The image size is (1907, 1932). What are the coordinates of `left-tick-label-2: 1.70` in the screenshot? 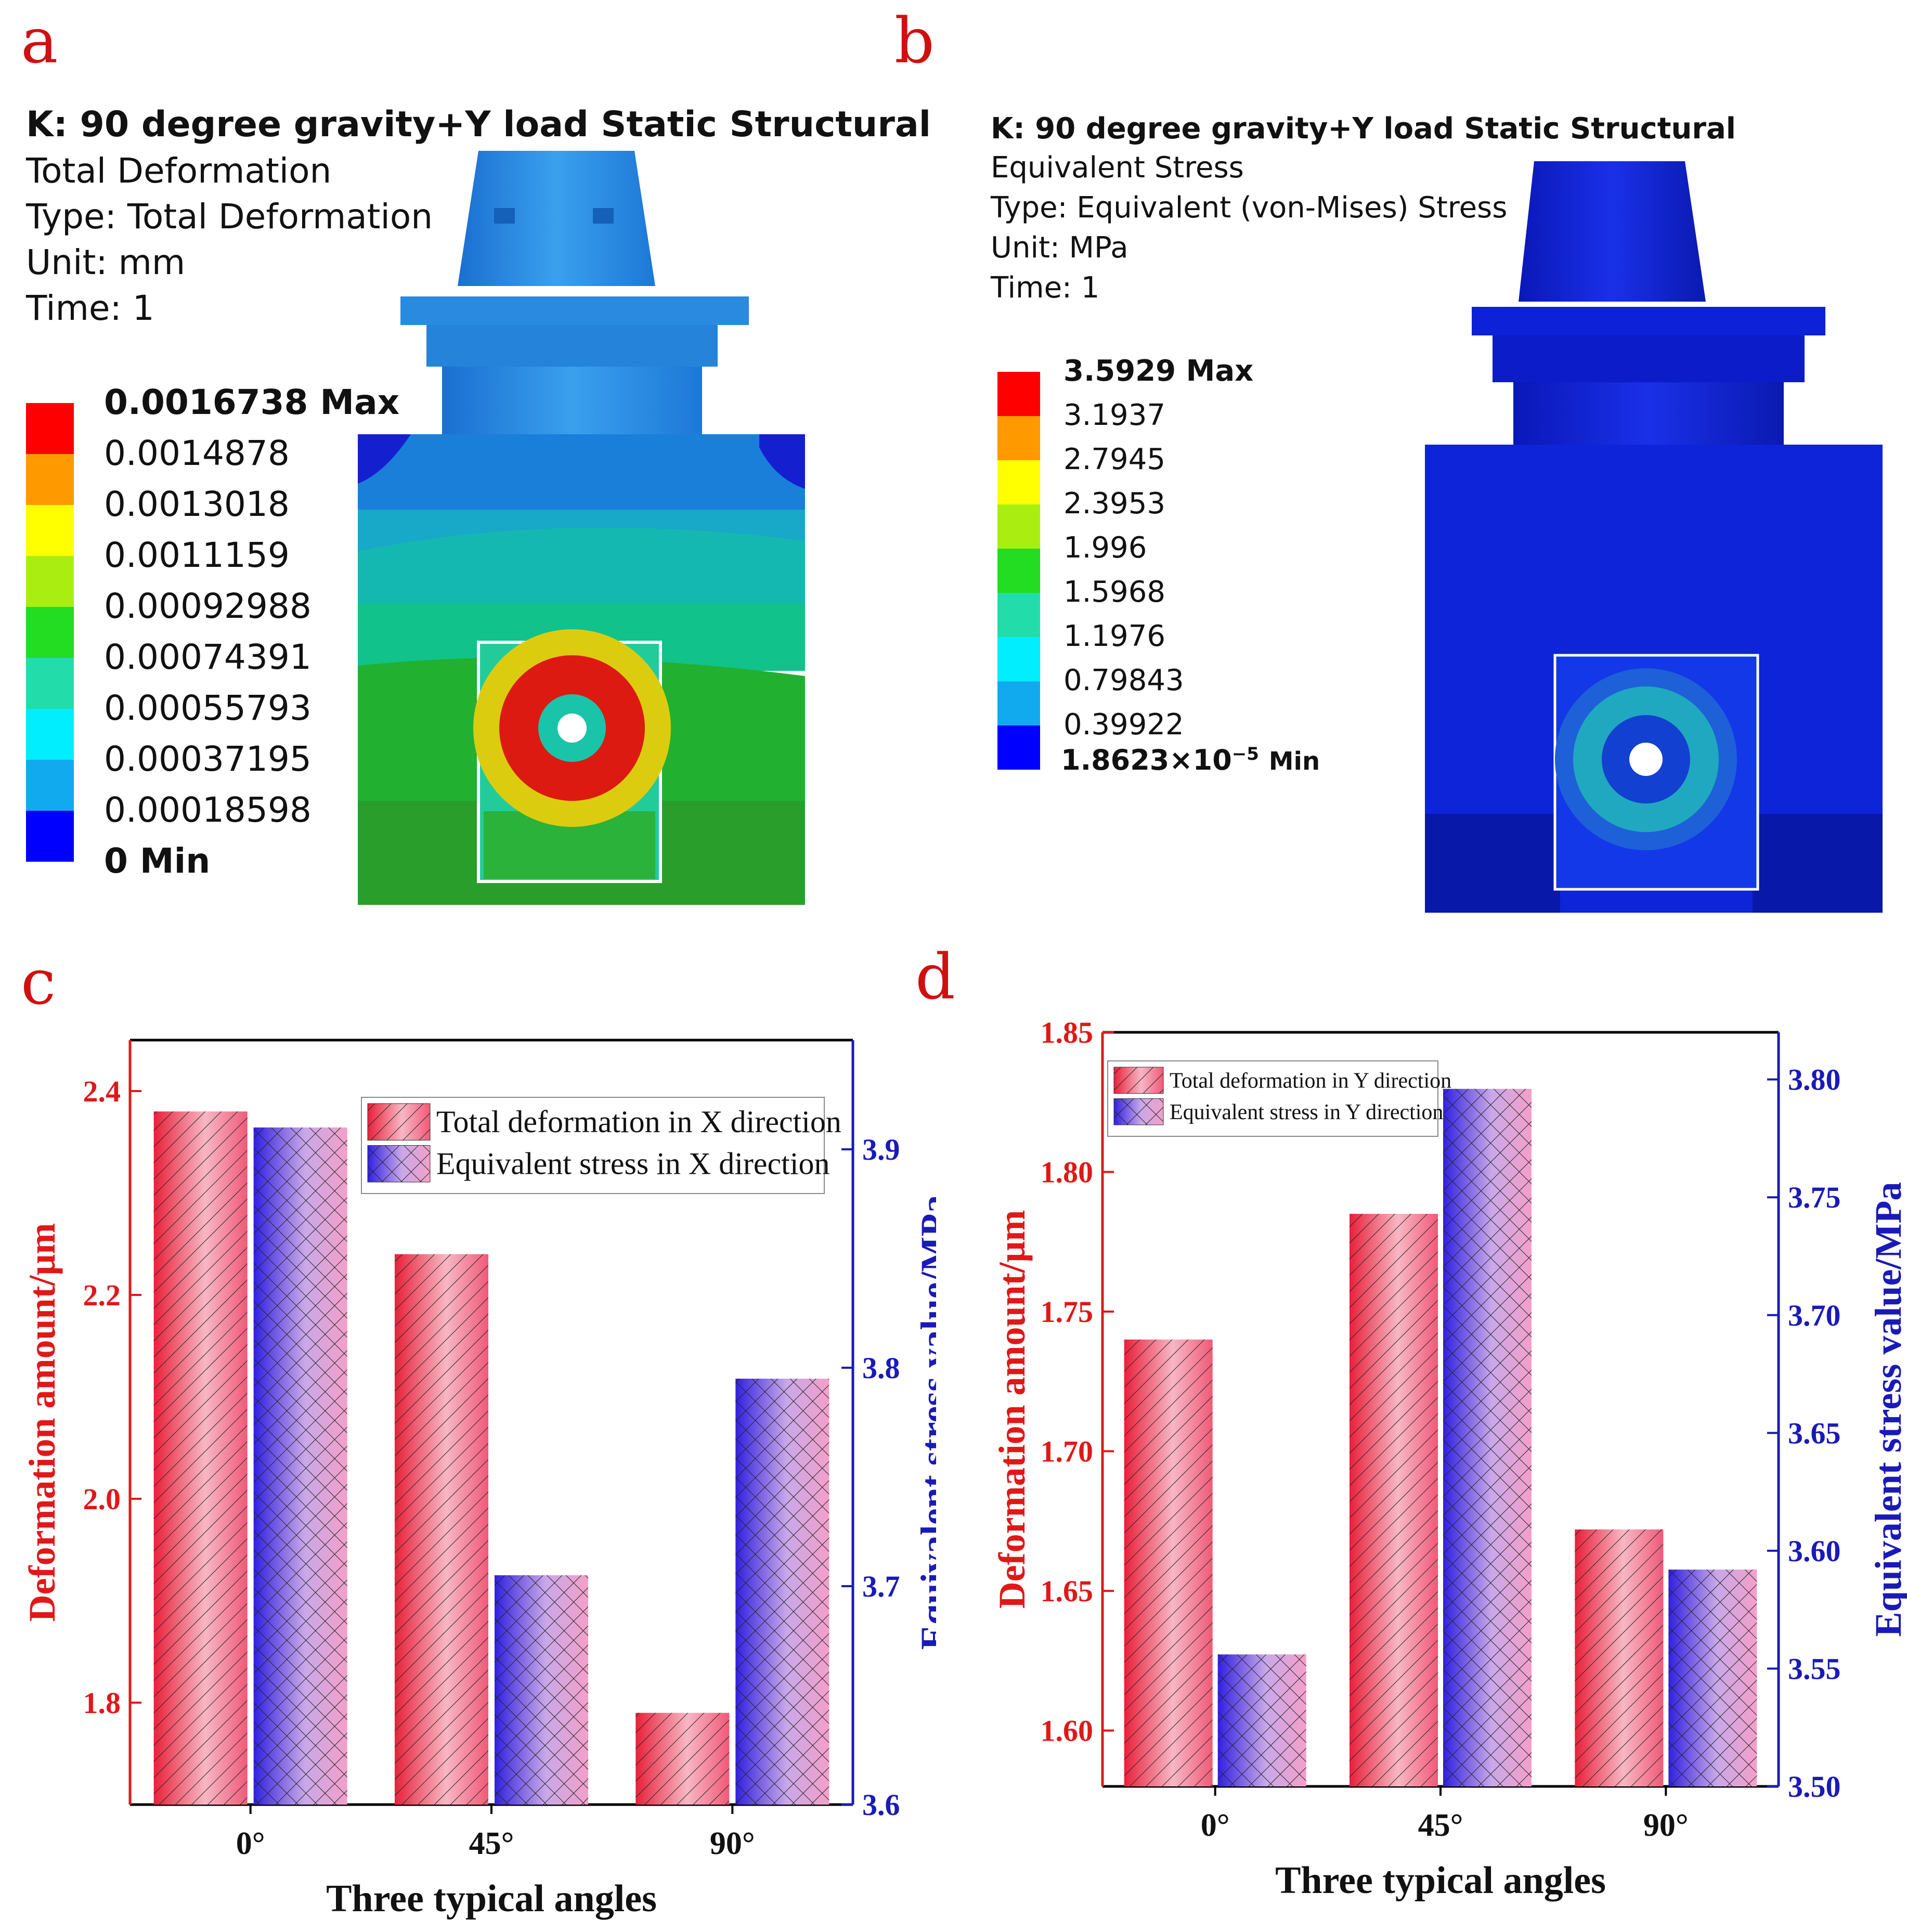 It's located at (1067, 1452).